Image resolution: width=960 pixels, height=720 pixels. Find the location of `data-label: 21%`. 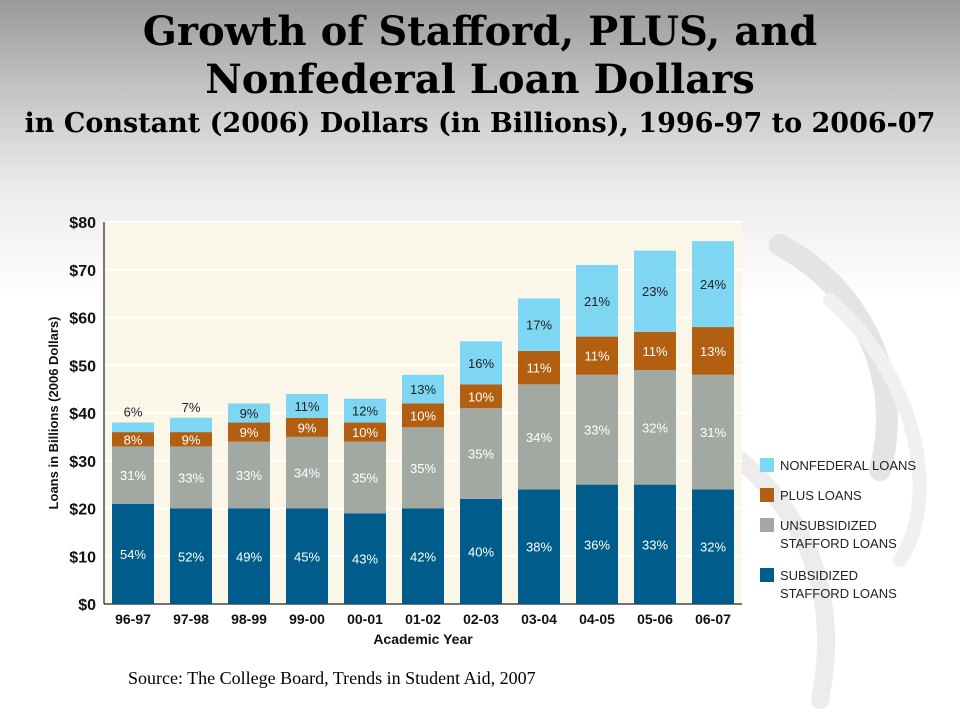

data-label: 21% is located at coordinates (597, 301).